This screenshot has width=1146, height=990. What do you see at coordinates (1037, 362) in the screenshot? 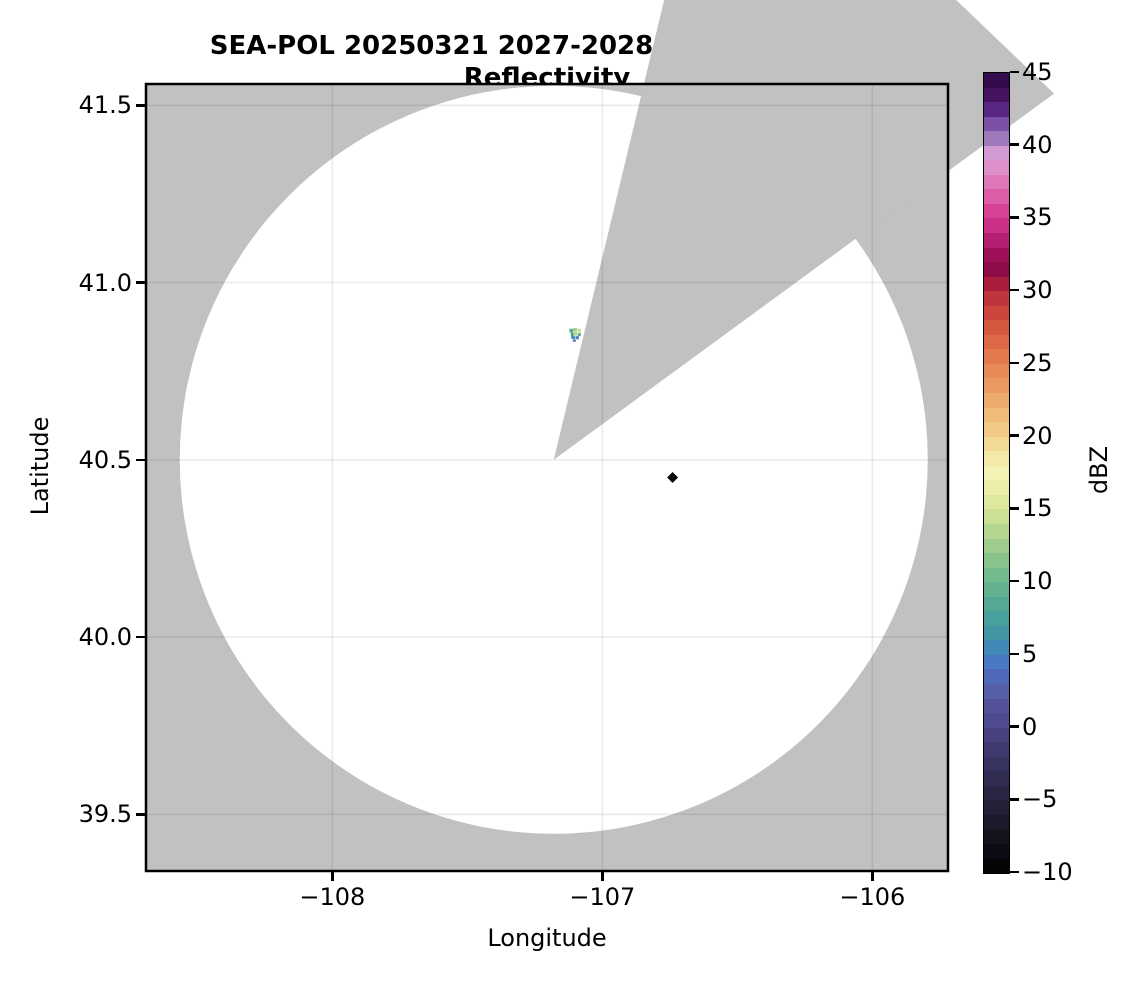
I see `colorbar-tick-label: 25` at bounding box center [1037, 362].